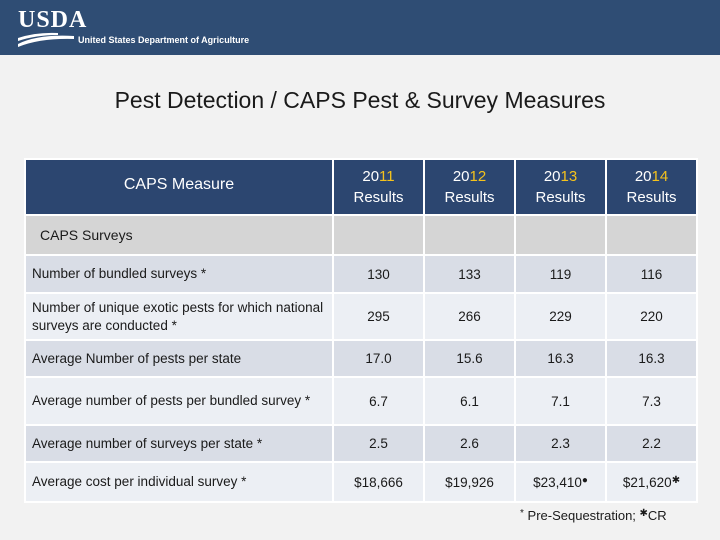 Image resolution: width=720 pixels, height=540 pixels. What do you see at coordinates (651, 187) in the screenshot?
I see `header-year-2014: 2014 Results` at bounding box center [651, 187].